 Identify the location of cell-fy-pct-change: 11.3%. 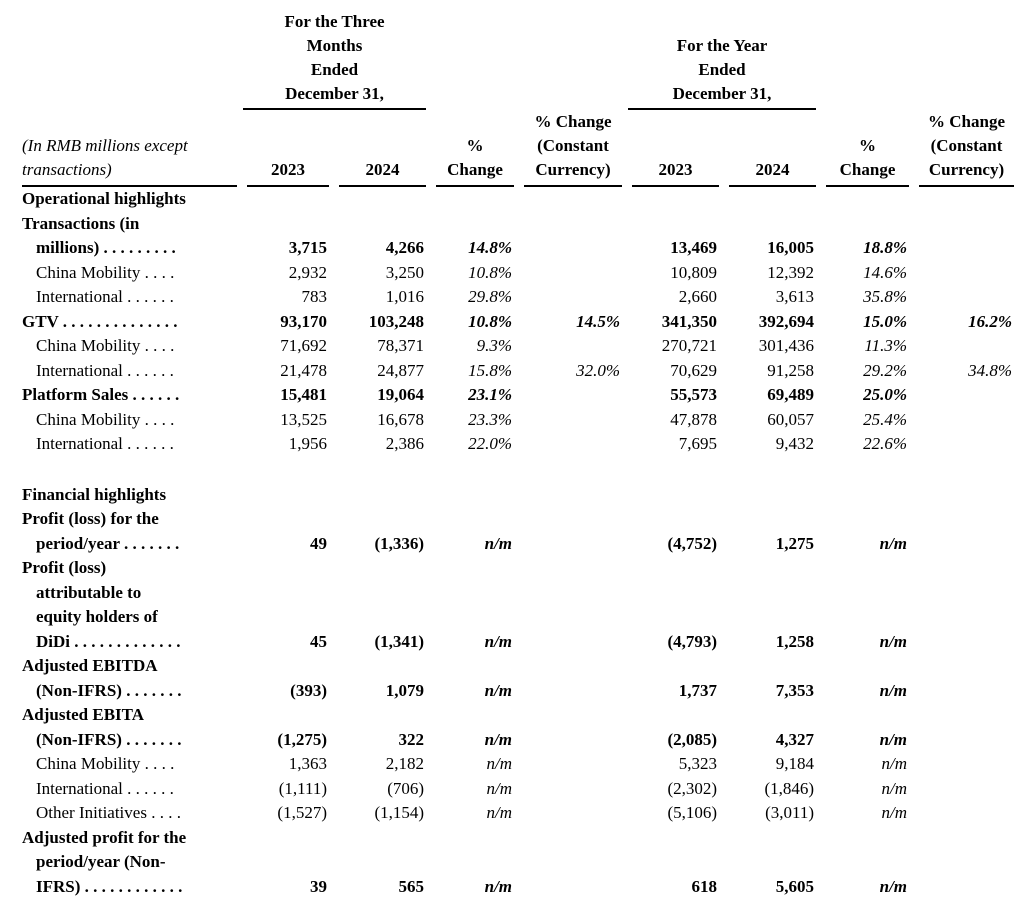
(886, 345).